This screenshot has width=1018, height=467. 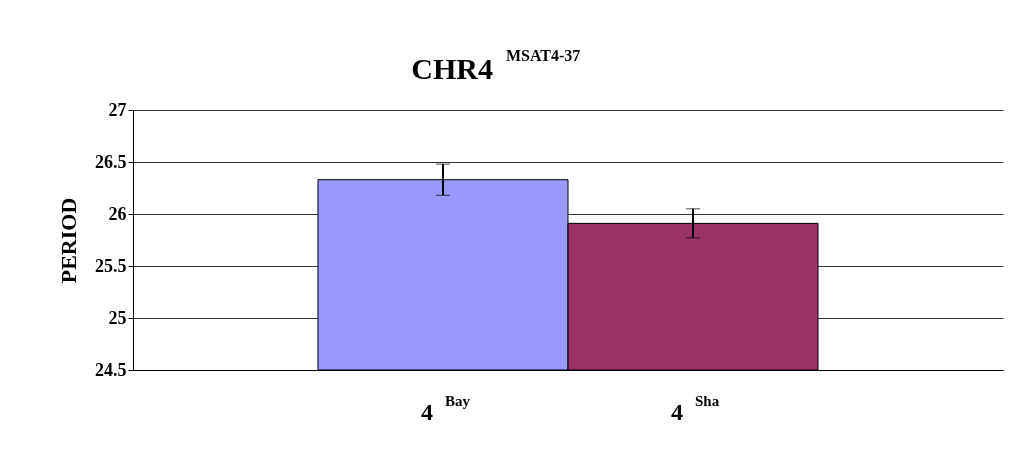 What do you see at coordinates (117, 109) in the screenshot?
I see `y-tick-label: 27` at bounding box center [117, 109].